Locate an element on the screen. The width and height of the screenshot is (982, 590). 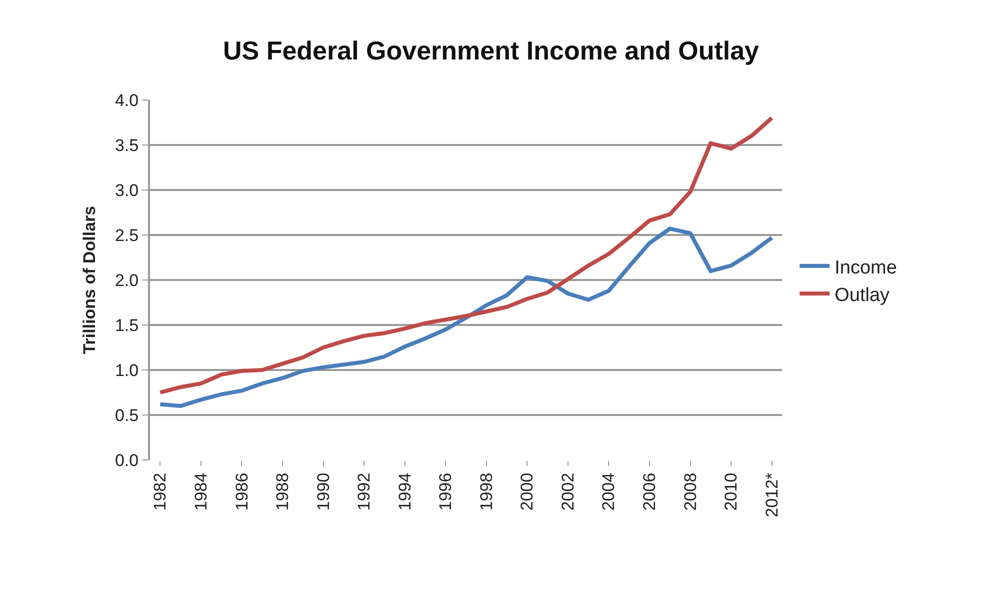
y-tick-label: 2.0 is located at coordinates (126, 280).